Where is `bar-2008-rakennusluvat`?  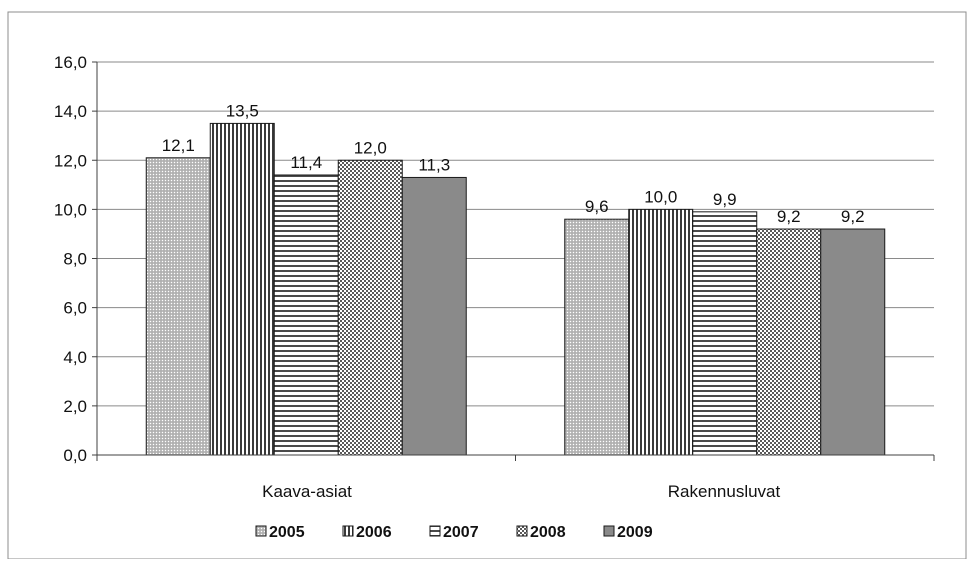 bar-2008-rakennusluvat is located at coordinates (789, 342).